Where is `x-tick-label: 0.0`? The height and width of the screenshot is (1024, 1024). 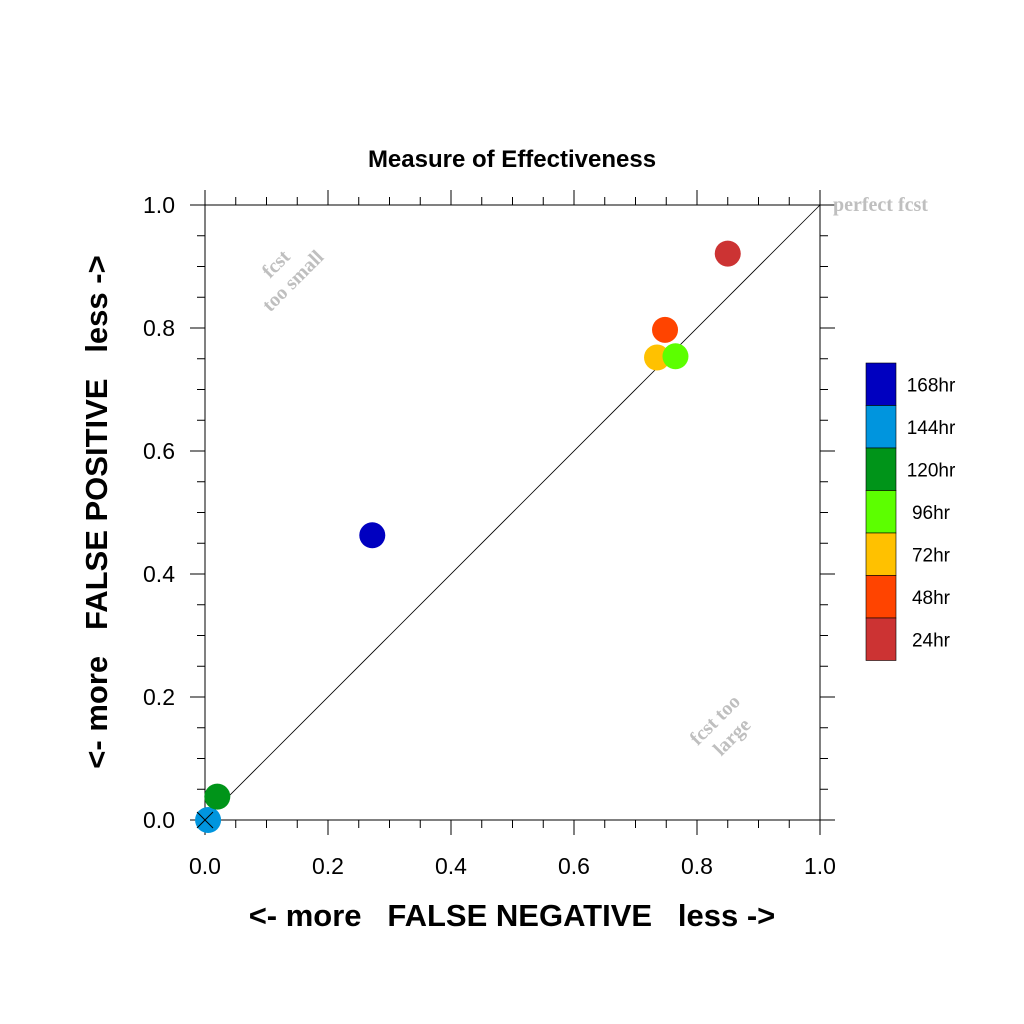 x-tick-label: 0.0 is located at coordinates (205, 866).